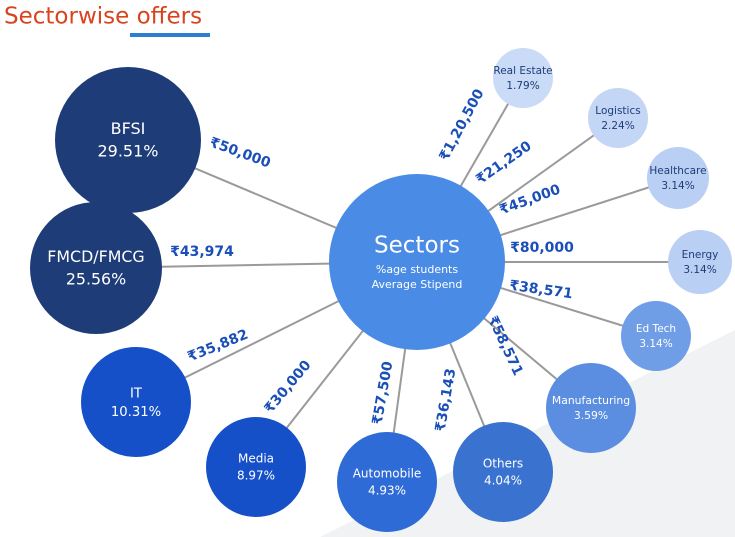 The width and height of the screenshot is (735, 537). Describe the element at coordinates (617, 111) in the screenshot. I see `sector-label: Logistics` at that location.